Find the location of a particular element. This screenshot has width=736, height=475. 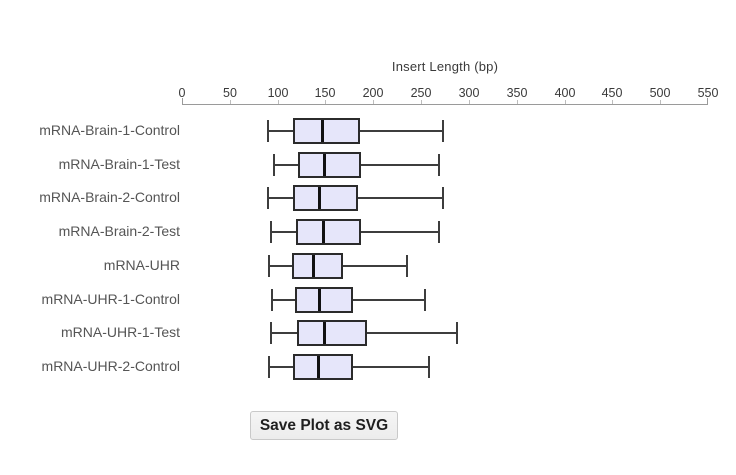

category-label: mRNA-UHR-1-Control is located at coordinates (110, 299).